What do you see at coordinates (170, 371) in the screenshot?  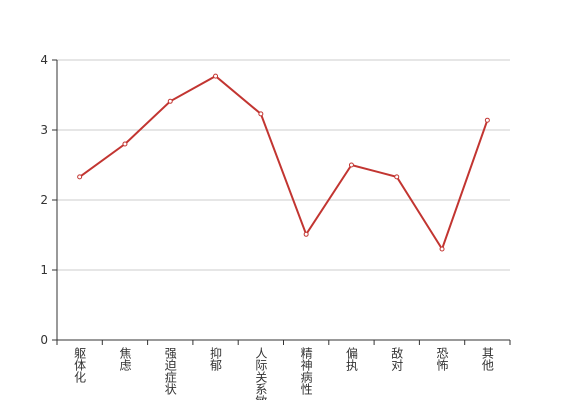 I see `x-tick-label: 强迫症状` at bounding box center [170, 371].